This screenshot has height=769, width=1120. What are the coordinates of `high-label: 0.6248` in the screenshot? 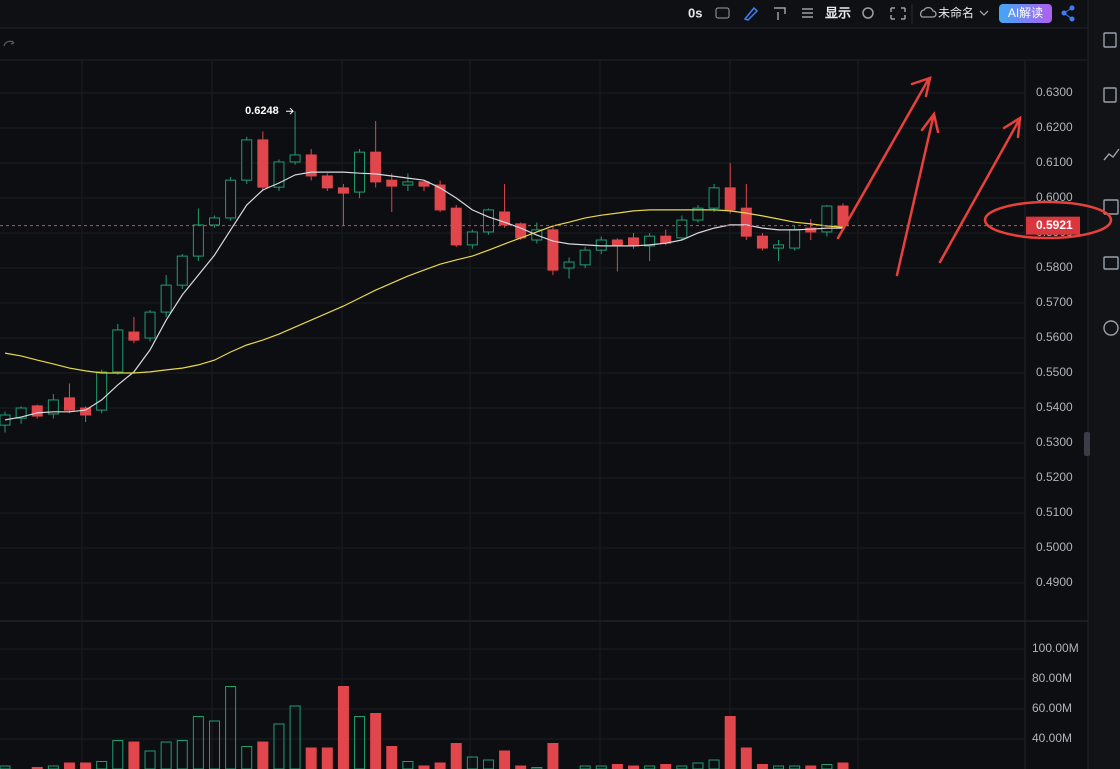 It's located at (262, 111).